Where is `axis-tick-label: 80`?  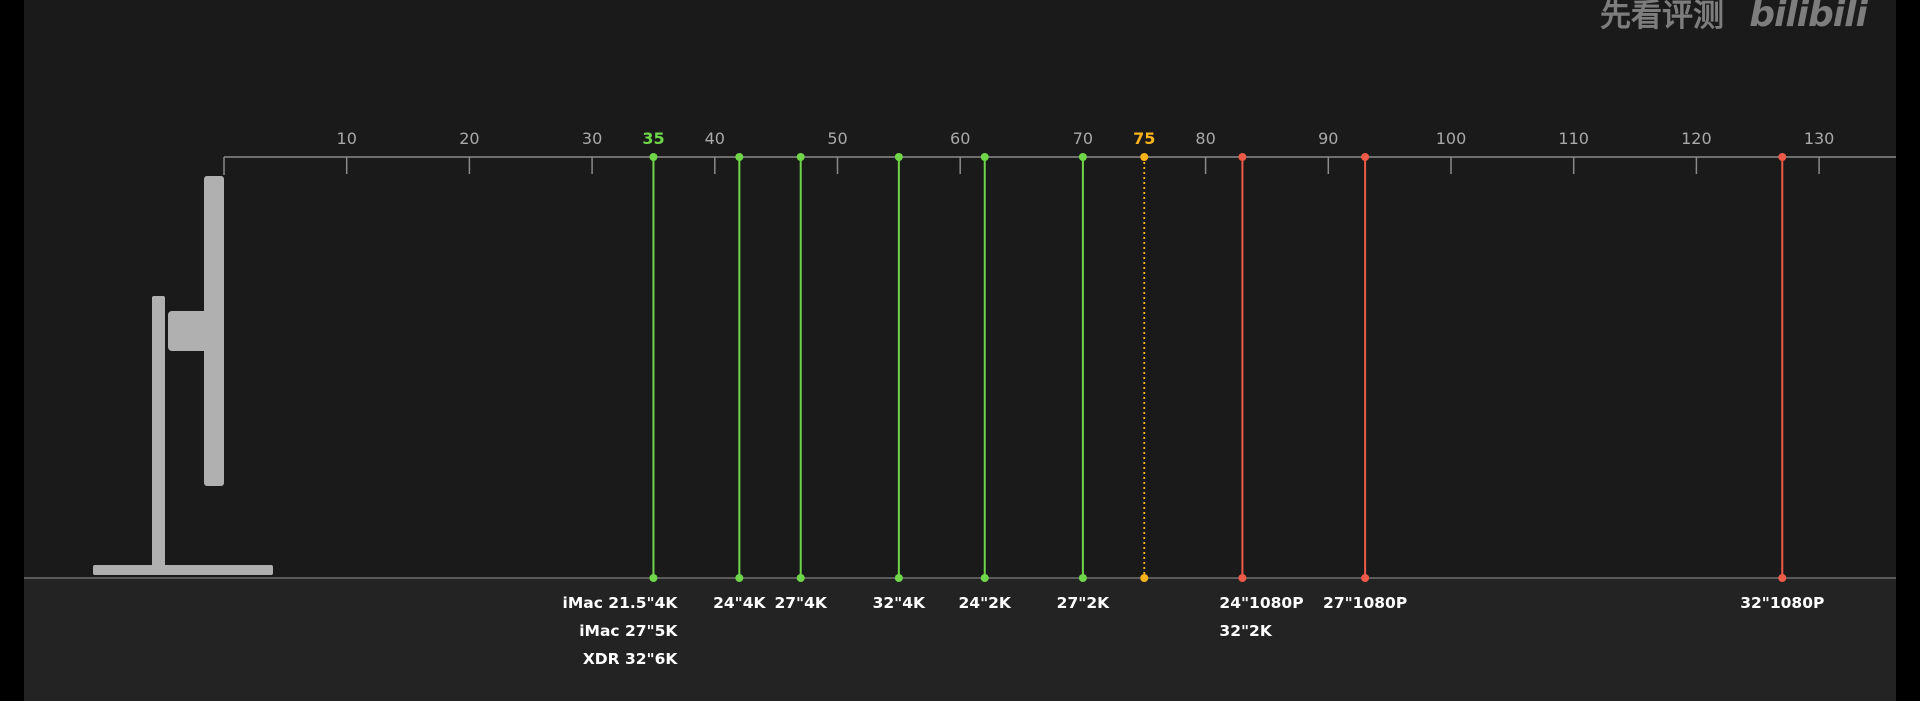
axis-tick-label: 80 is located at coordinates (1205, 138).